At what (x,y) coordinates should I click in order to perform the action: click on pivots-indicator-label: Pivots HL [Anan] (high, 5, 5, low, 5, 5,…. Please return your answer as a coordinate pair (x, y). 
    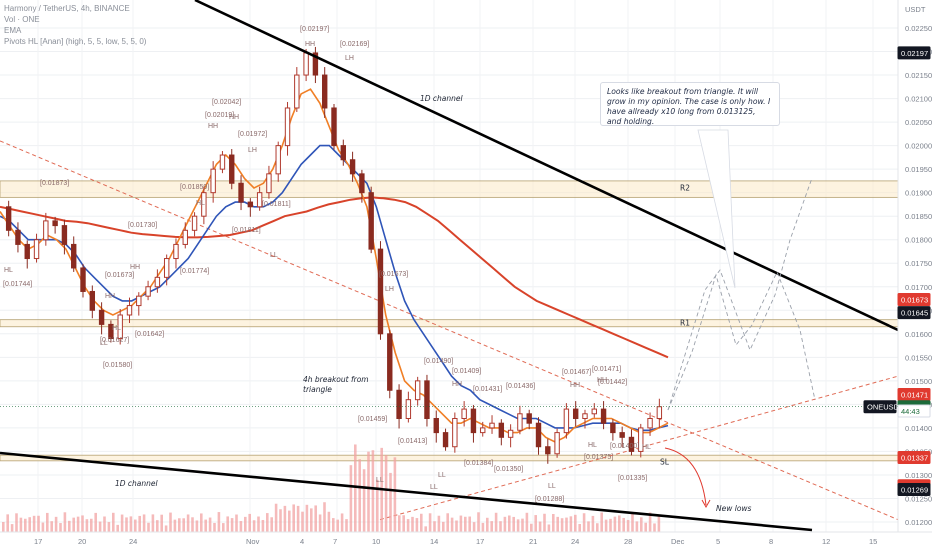
    Looking at the image, I should click on (75, 41).